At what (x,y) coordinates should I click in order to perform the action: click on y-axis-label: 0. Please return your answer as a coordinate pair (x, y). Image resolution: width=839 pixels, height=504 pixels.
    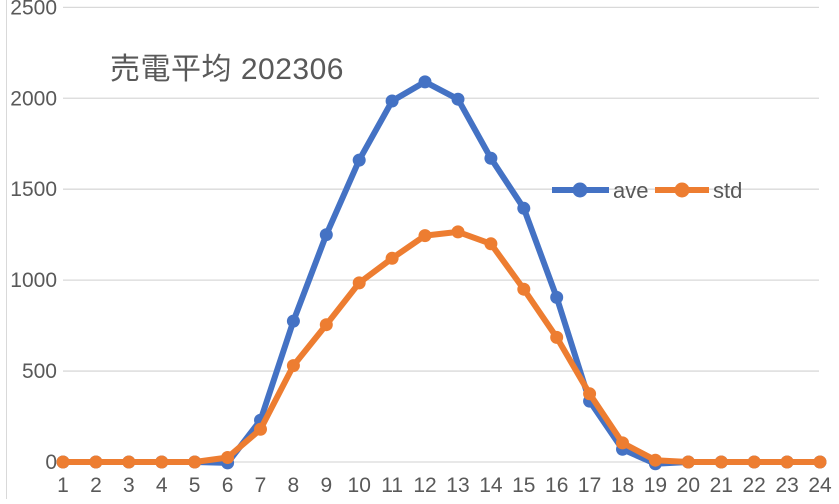
    Looking at the image, I should click on (51, 462).